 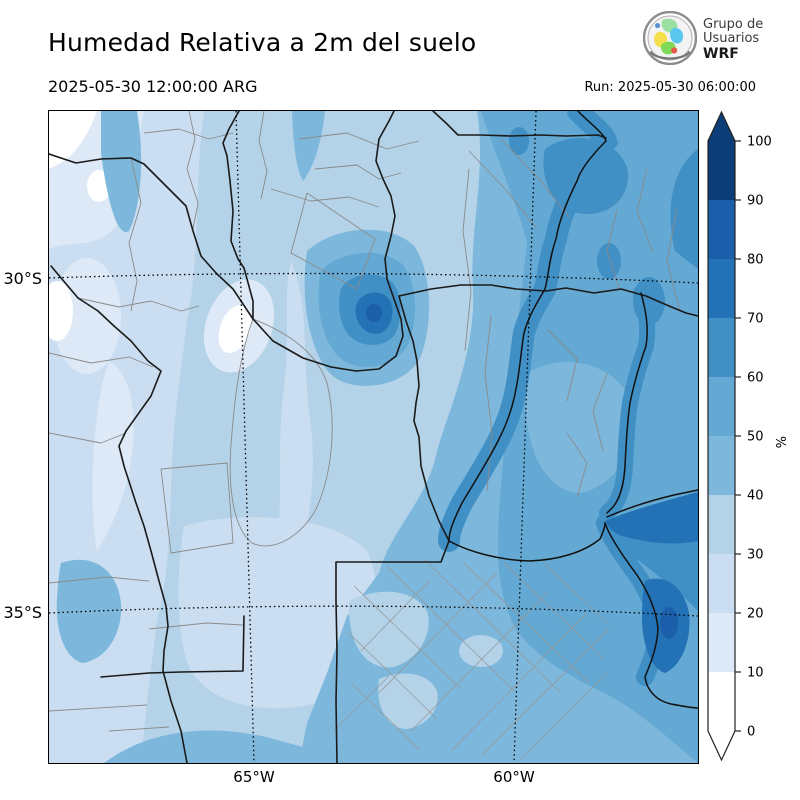 I want to click on colorbar-tick-label: 60, so click(x=755, y=378).